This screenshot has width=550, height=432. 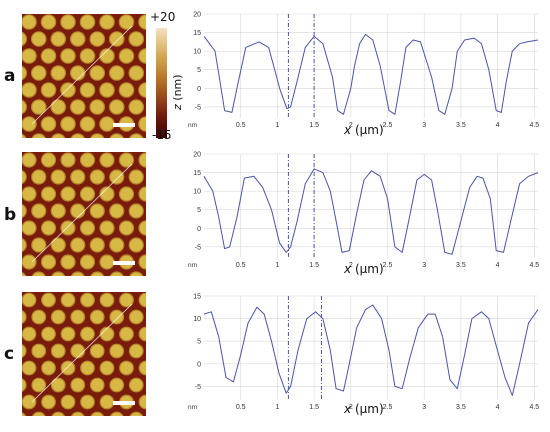 What do you see at coordinates (534, 125) in the screenshot?
I see `x-tick-label: 4.5` at bounding box center [534, 125].